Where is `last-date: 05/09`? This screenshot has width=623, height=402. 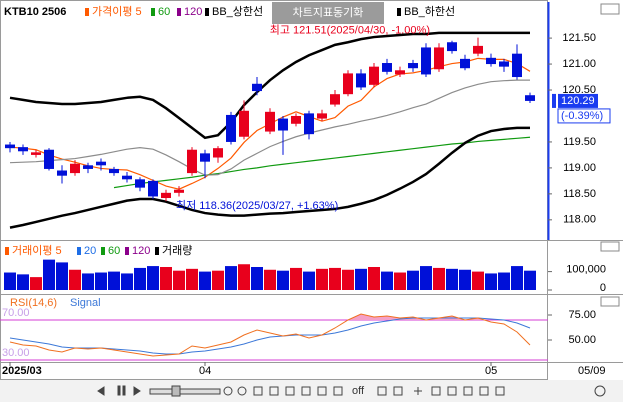
last-date: 05/09 is located at coordinates (592, 371).